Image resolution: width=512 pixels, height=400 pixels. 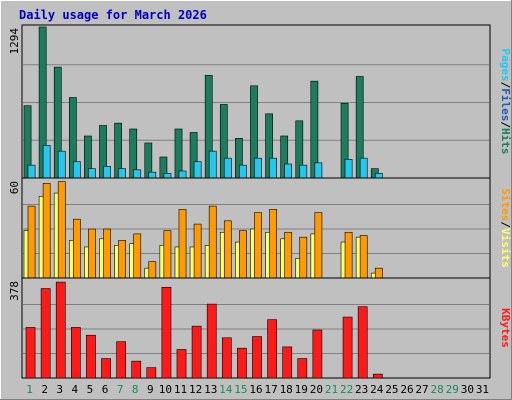 What do you see at coordinates (14, 41) in the screenshot?
I see `hits-scale-label: 1294` at bounding box center [14, 41].